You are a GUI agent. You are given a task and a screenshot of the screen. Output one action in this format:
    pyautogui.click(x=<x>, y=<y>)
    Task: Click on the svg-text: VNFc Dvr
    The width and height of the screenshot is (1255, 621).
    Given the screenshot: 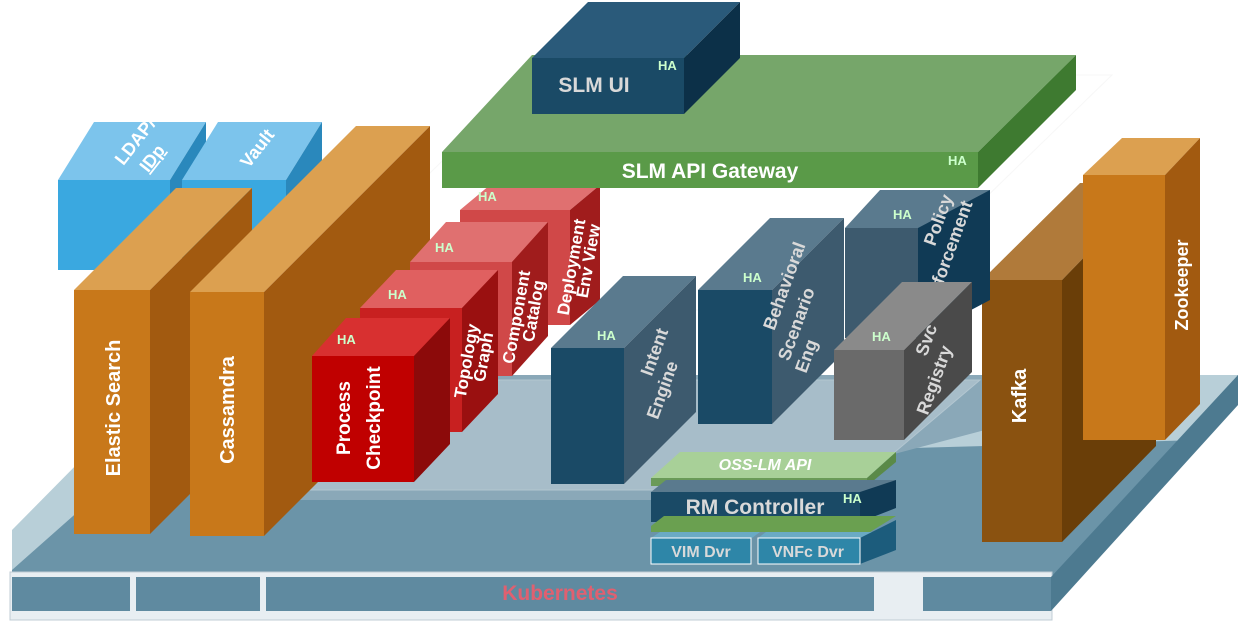 What is the action you would take?
    pyautogui.click(x=808, y=552)
    